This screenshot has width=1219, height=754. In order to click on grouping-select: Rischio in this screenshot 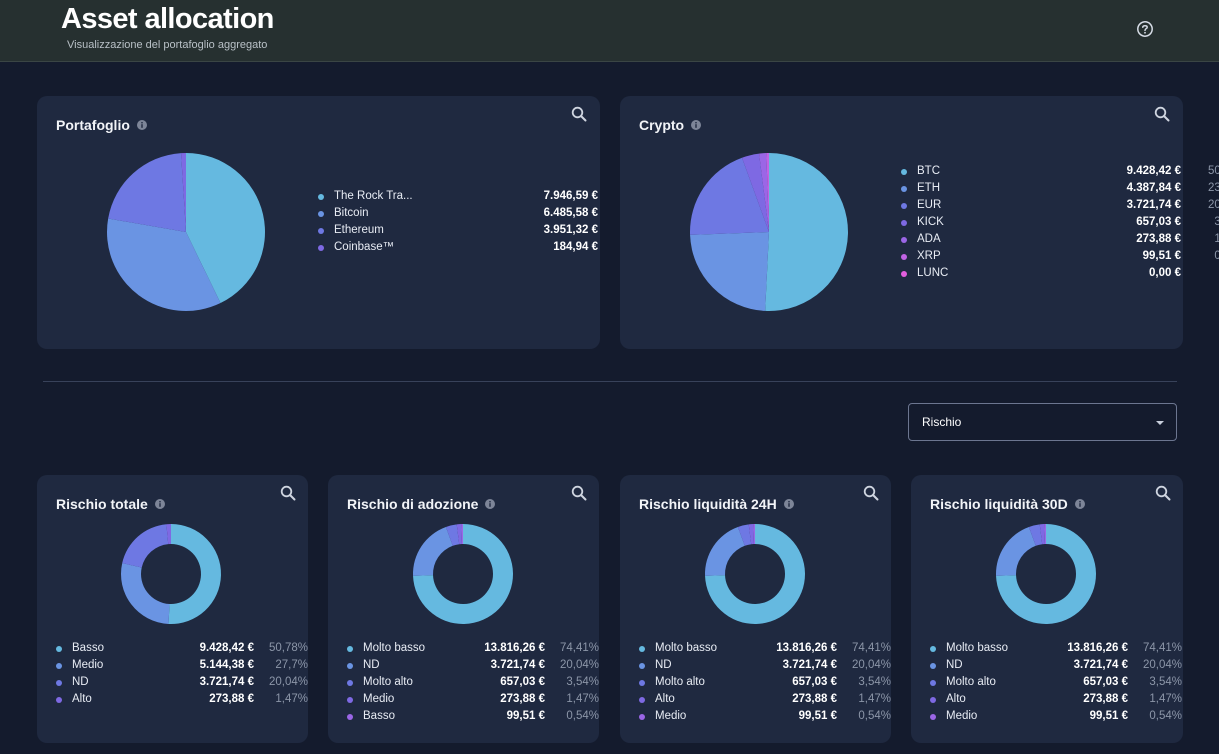, I will do `click(1042, 422)`.